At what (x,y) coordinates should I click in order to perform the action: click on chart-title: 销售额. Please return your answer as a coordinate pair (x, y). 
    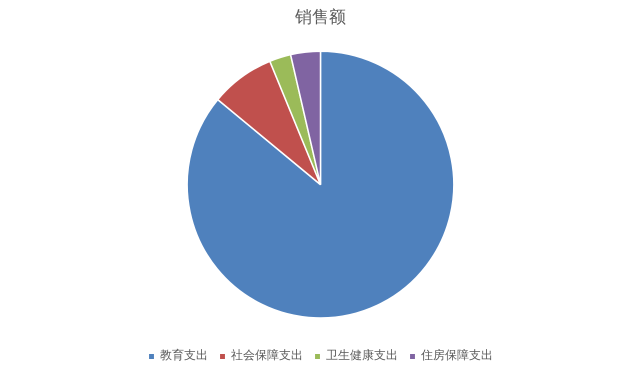
    Looking at the image, I should click on (320, 17).